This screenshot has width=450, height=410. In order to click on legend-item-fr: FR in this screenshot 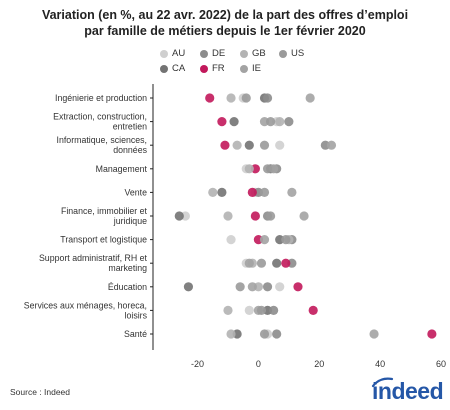, I will do `click(212, 68)`.